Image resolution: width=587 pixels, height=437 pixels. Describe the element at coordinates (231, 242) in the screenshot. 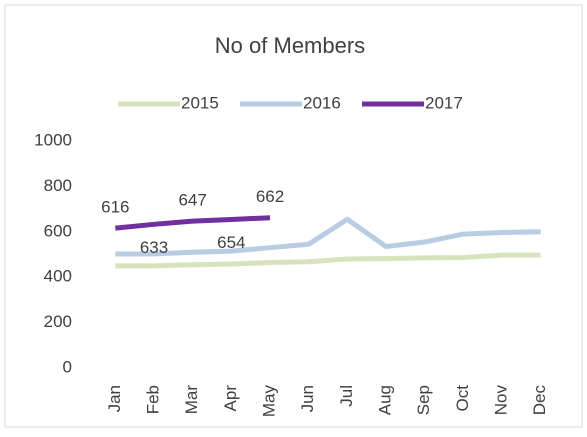

I see `data-label: 654` at that location.